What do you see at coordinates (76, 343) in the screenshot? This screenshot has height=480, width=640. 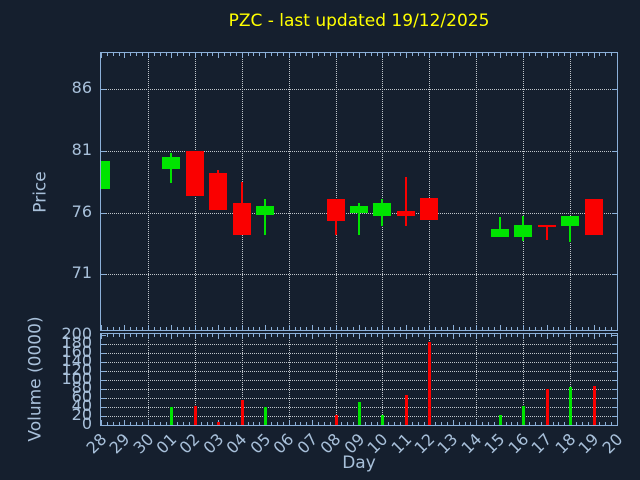 I see `volume-tick-label: 180` at bounding box center [76, 343].